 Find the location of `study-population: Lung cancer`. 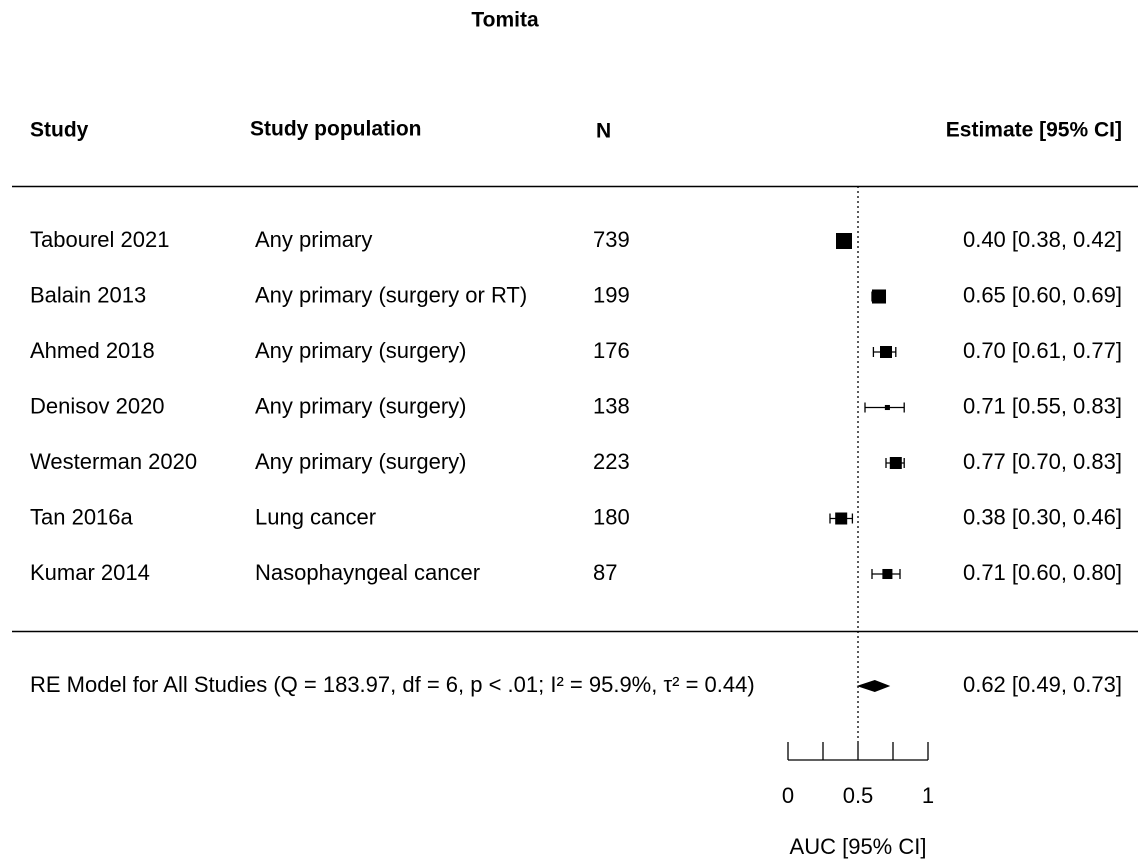

study-population: Lung cancer is located at coordinates (315, 516).